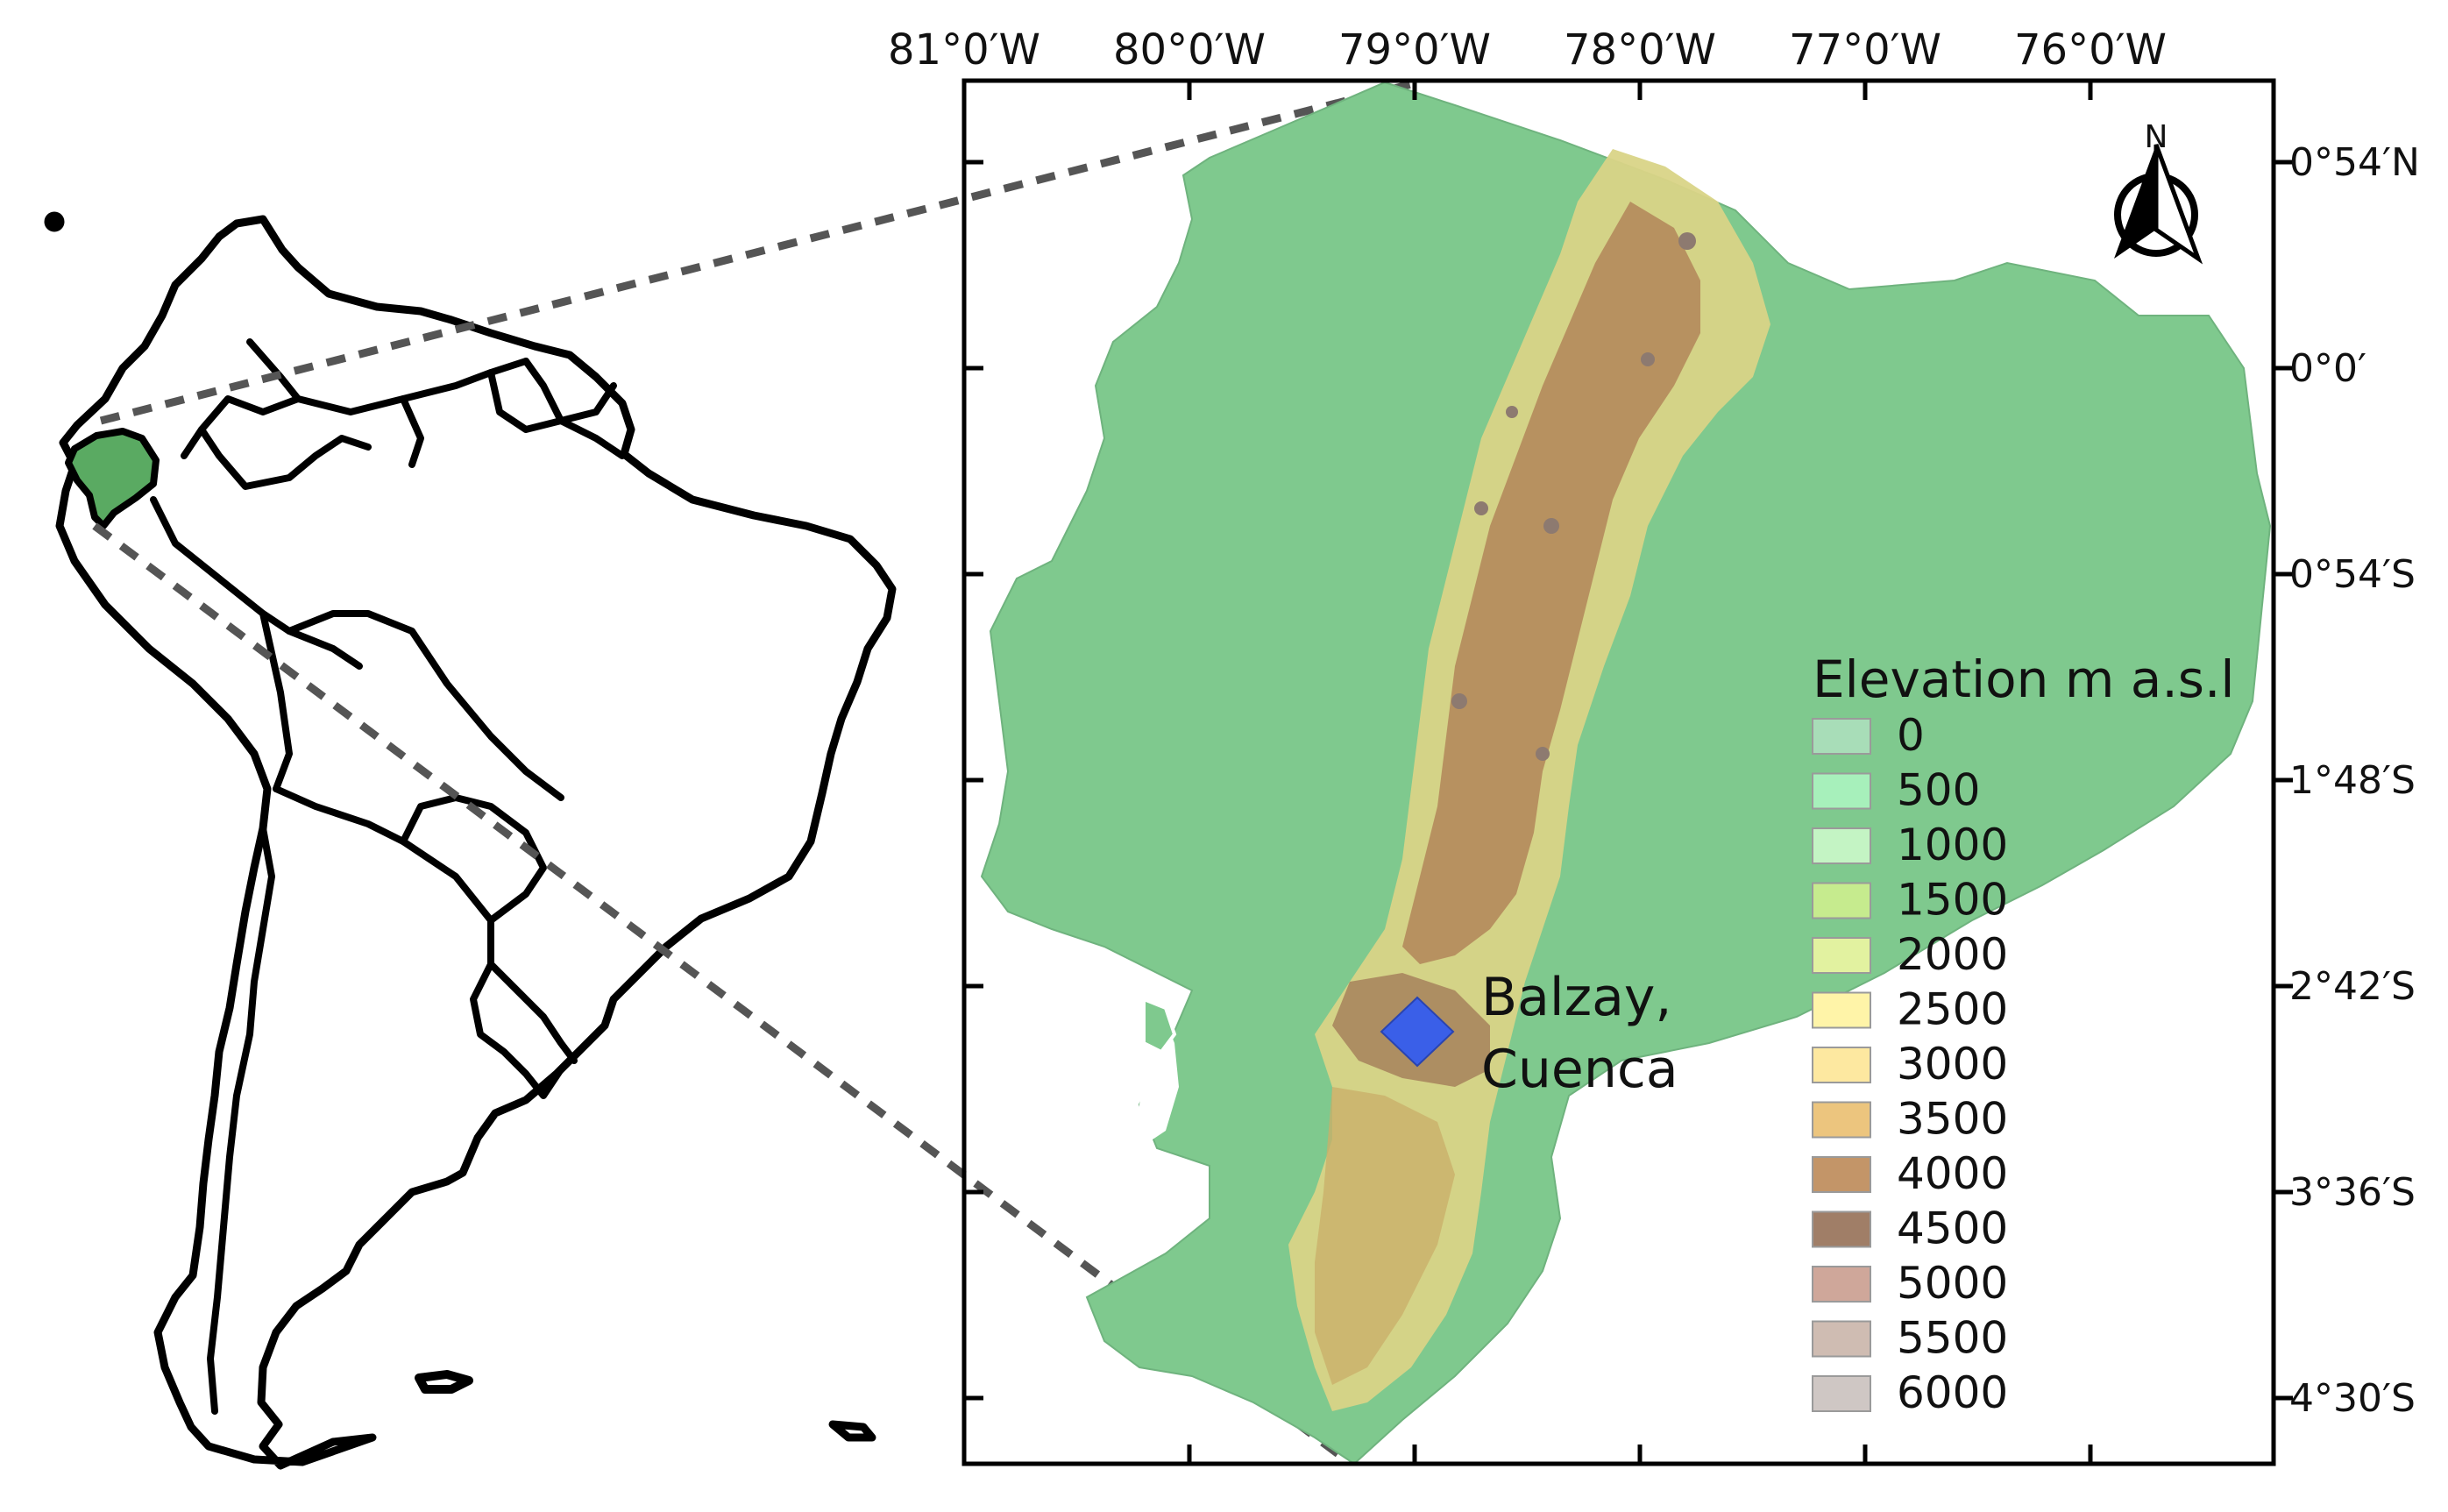  What do you see at coordinates (1938, 790) in the screenshot?
I see `legend-label: 500` at bounding box center [1938, 790].